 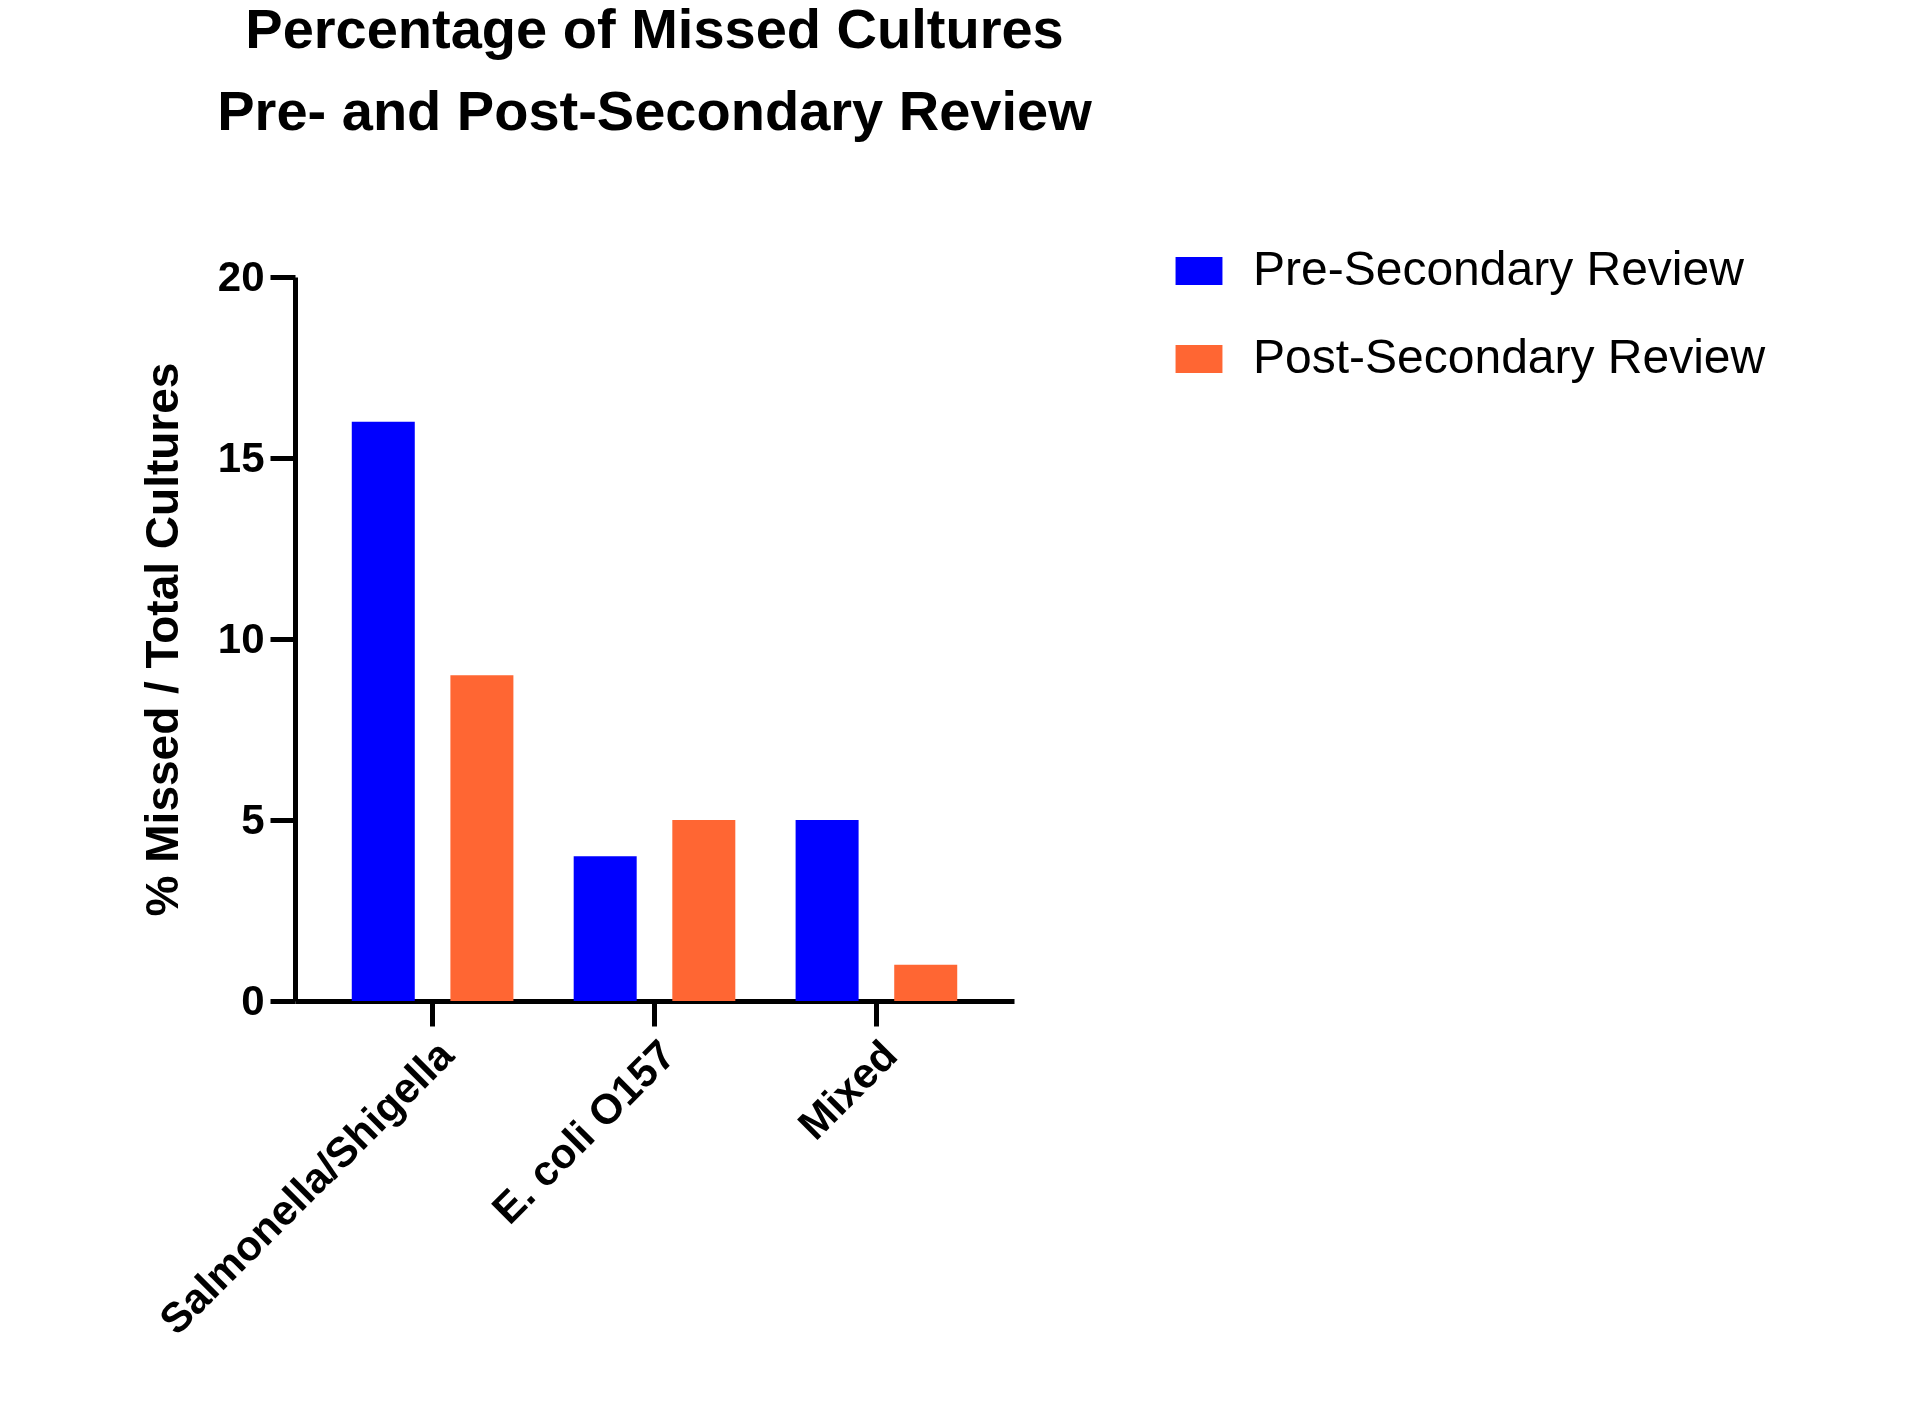 I want to click on y-tick-label: 20, so click(x=241, y=276).